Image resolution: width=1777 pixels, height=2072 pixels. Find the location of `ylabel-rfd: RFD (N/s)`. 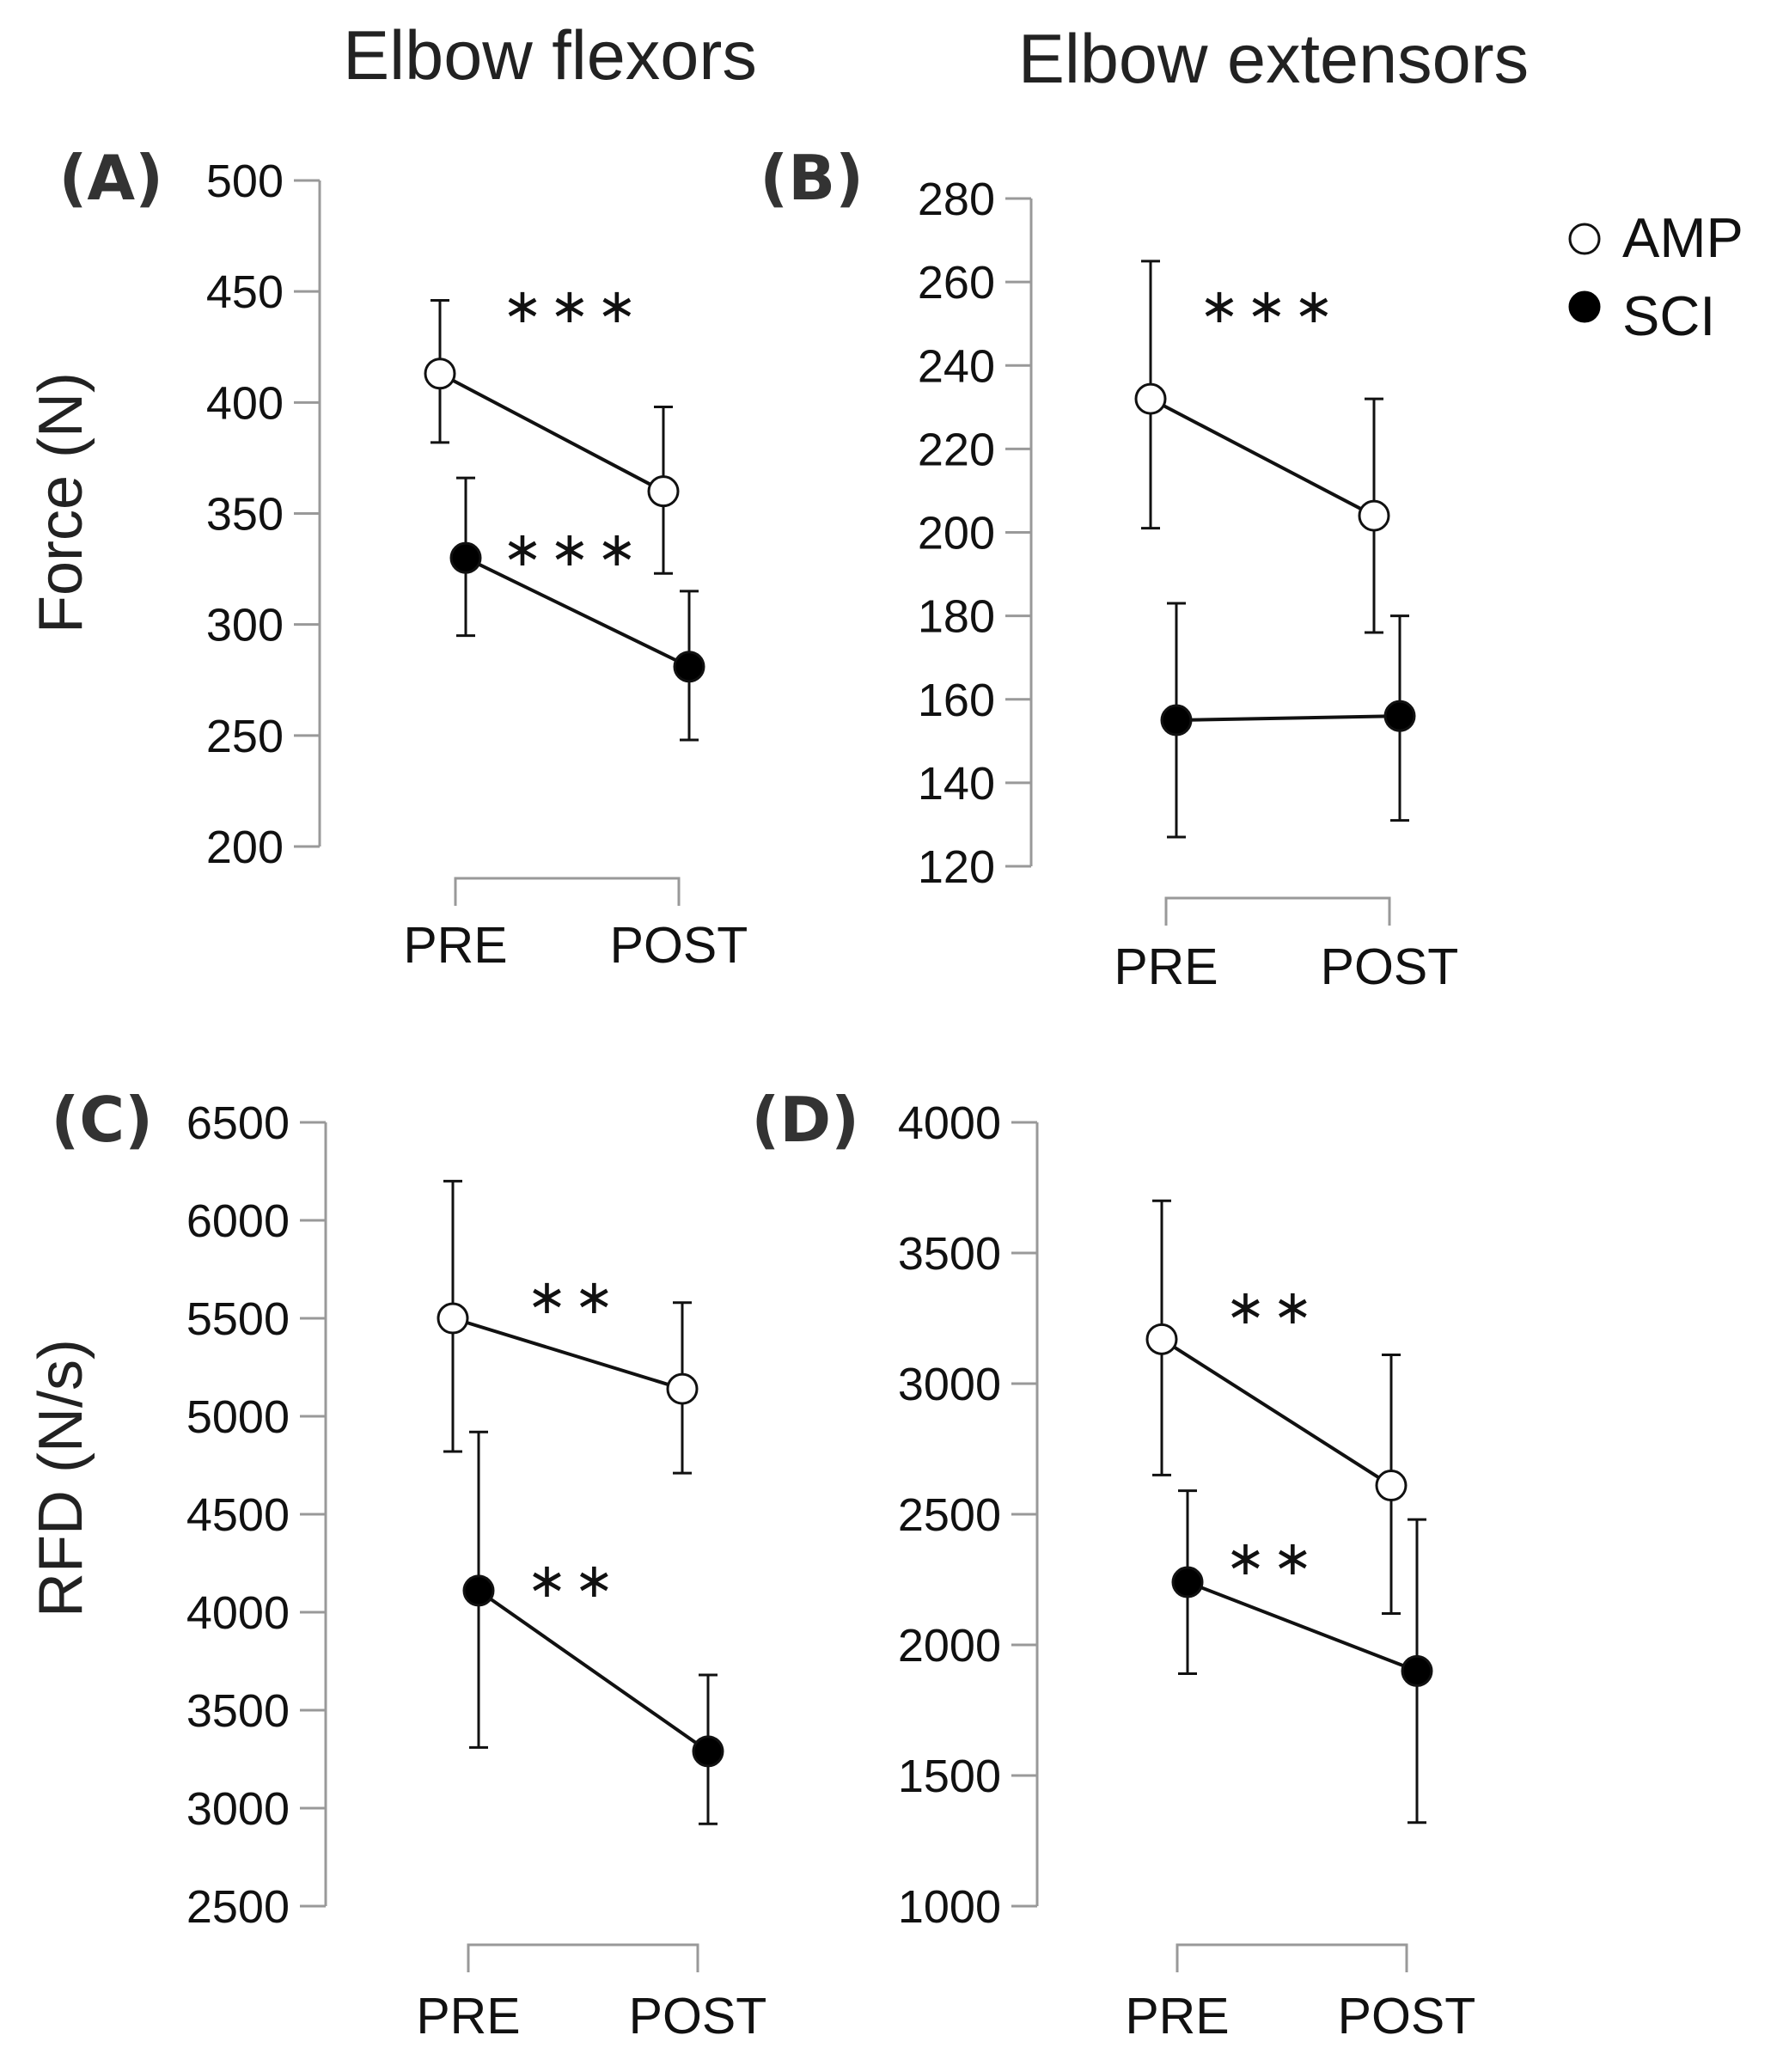

ylabel-rfd: RFD (N/s) is located at coordinates (61, 1478).